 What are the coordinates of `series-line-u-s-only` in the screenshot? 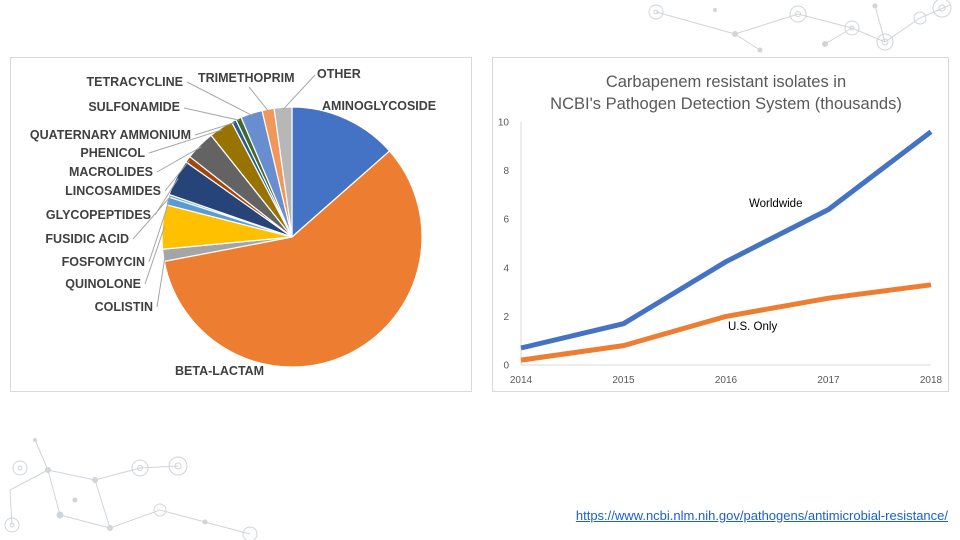 It's located at (726, 322).